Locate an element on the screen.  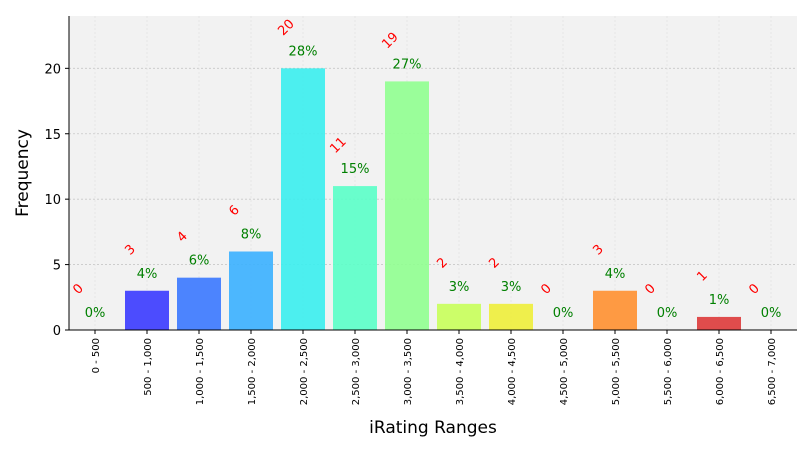
percent-label: 28% is located at coordinates (303, 51).